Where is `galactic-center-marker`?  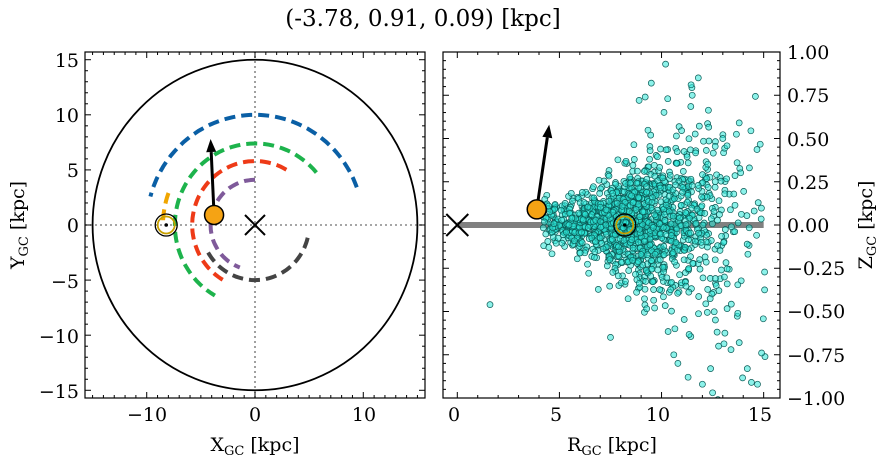 galactic-center-marker is located at coordinates (255, 225).